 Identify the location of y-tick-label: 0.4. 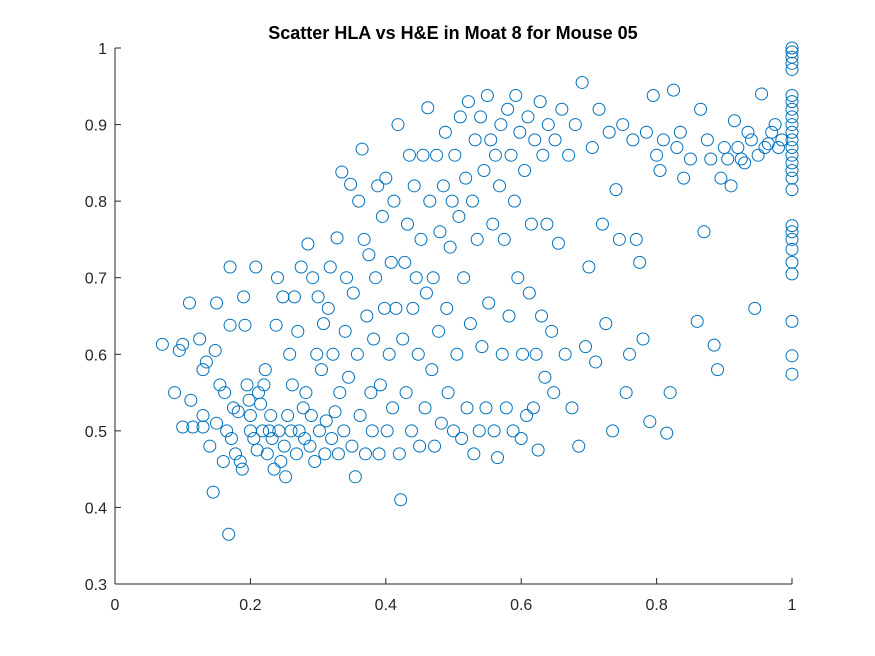
(96, 508).